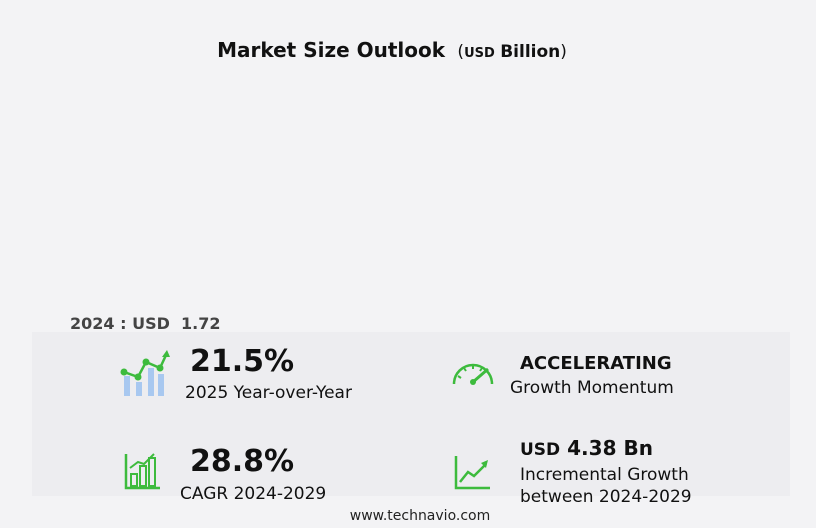 This screenshot has width=816, height=528. Describe the element at coordinates (253, 494) in the screenshot. I see `cagr-label: CAGR 2024-2029` at that location.